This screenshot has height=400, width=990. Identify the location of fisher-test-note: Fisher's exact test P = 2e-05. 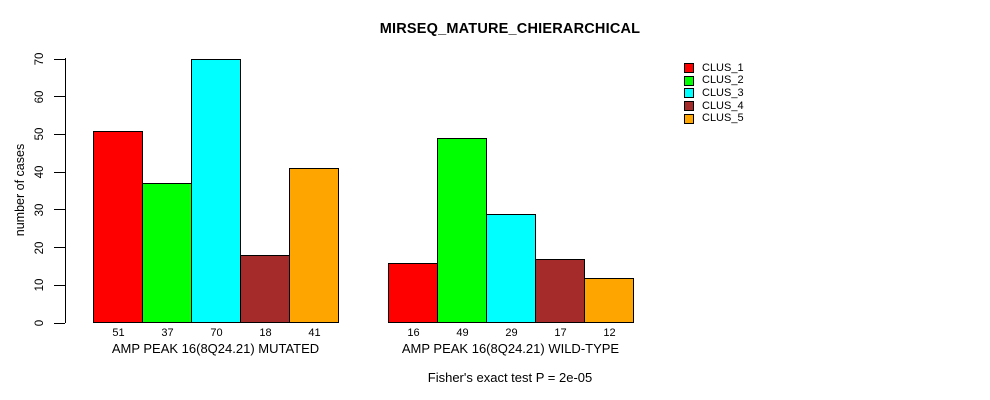
(510, 377).